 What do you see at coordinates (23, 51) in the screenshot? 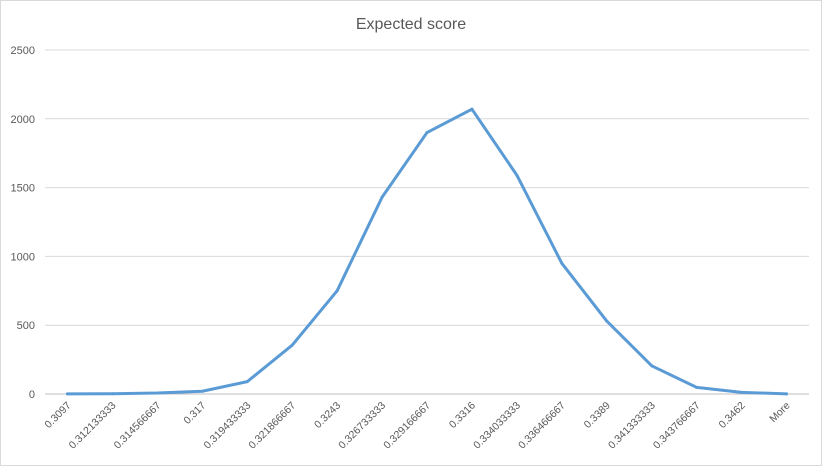
I see `y-tick-label: 2500` at bounding box center [23, 51].